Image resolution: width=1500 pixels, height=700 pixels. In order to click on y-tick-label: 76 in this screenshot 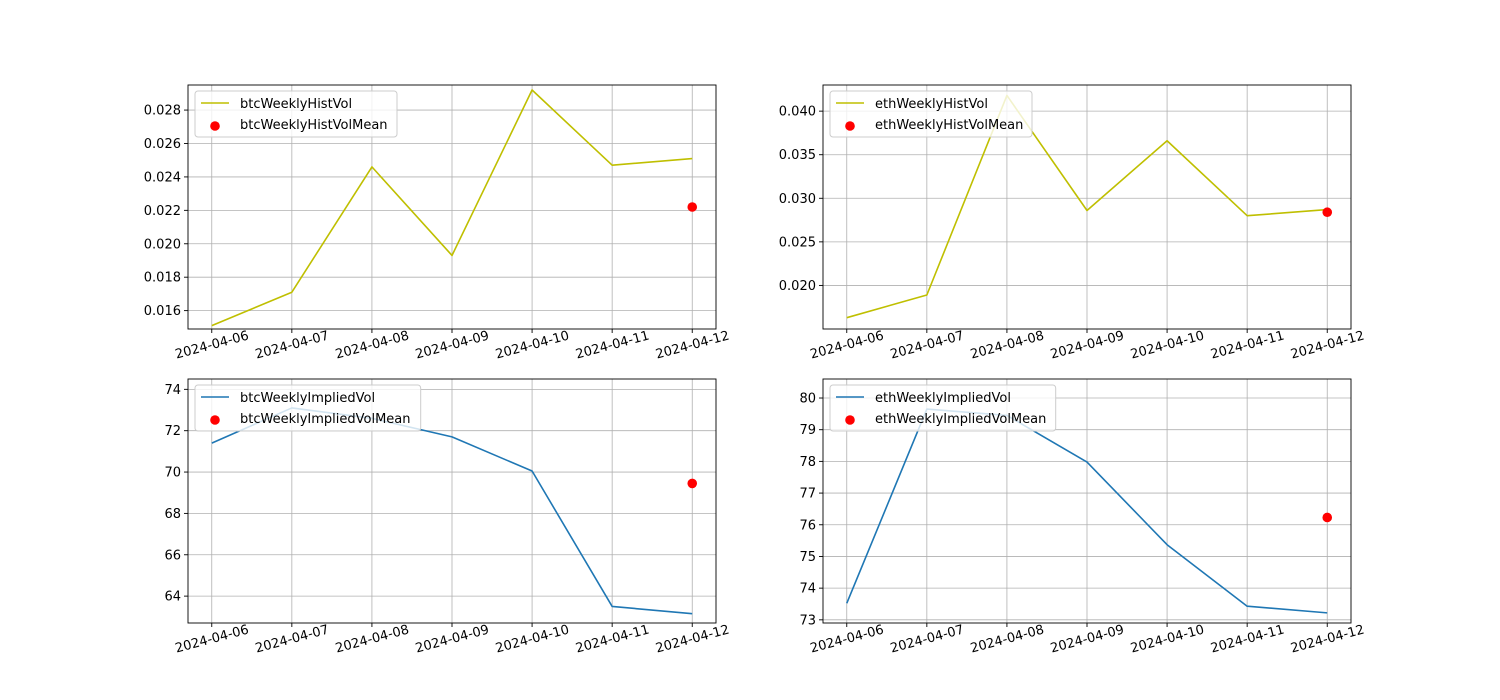, I will do `click(807, 525)`.